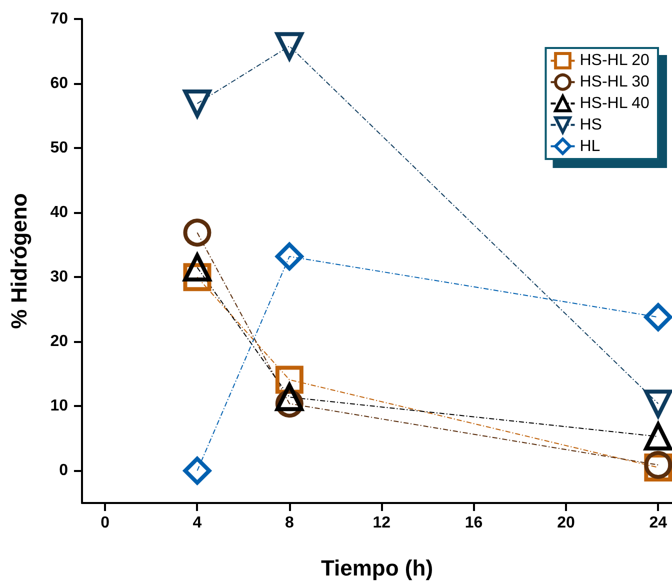  What do you see at coordinates (19, 261) in the screenshot?
I see `y-axis-title: % Hidrógeno` at bounding box center [19, 261].